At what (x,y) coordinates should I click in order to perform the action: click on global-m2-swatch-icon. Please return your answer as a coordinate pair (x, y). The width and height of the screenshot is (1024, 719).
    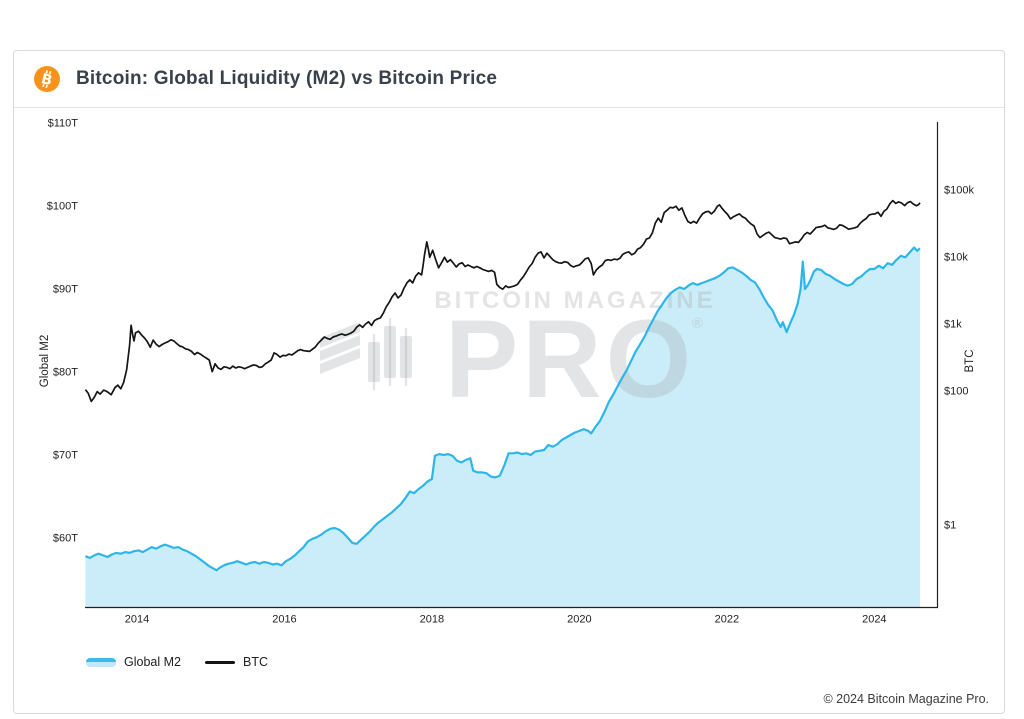
    Looking at the image, I should click on (101, 662).